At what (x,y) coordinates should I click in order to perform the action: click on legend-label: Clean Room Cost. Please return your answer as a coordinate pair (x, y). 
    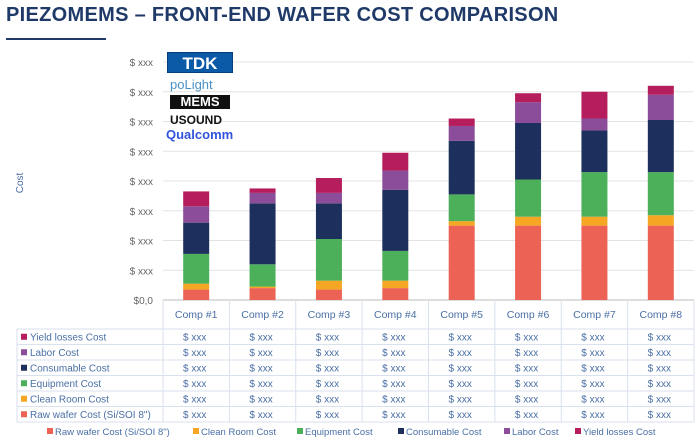
    Looking at the image, I should click on (238, 432).